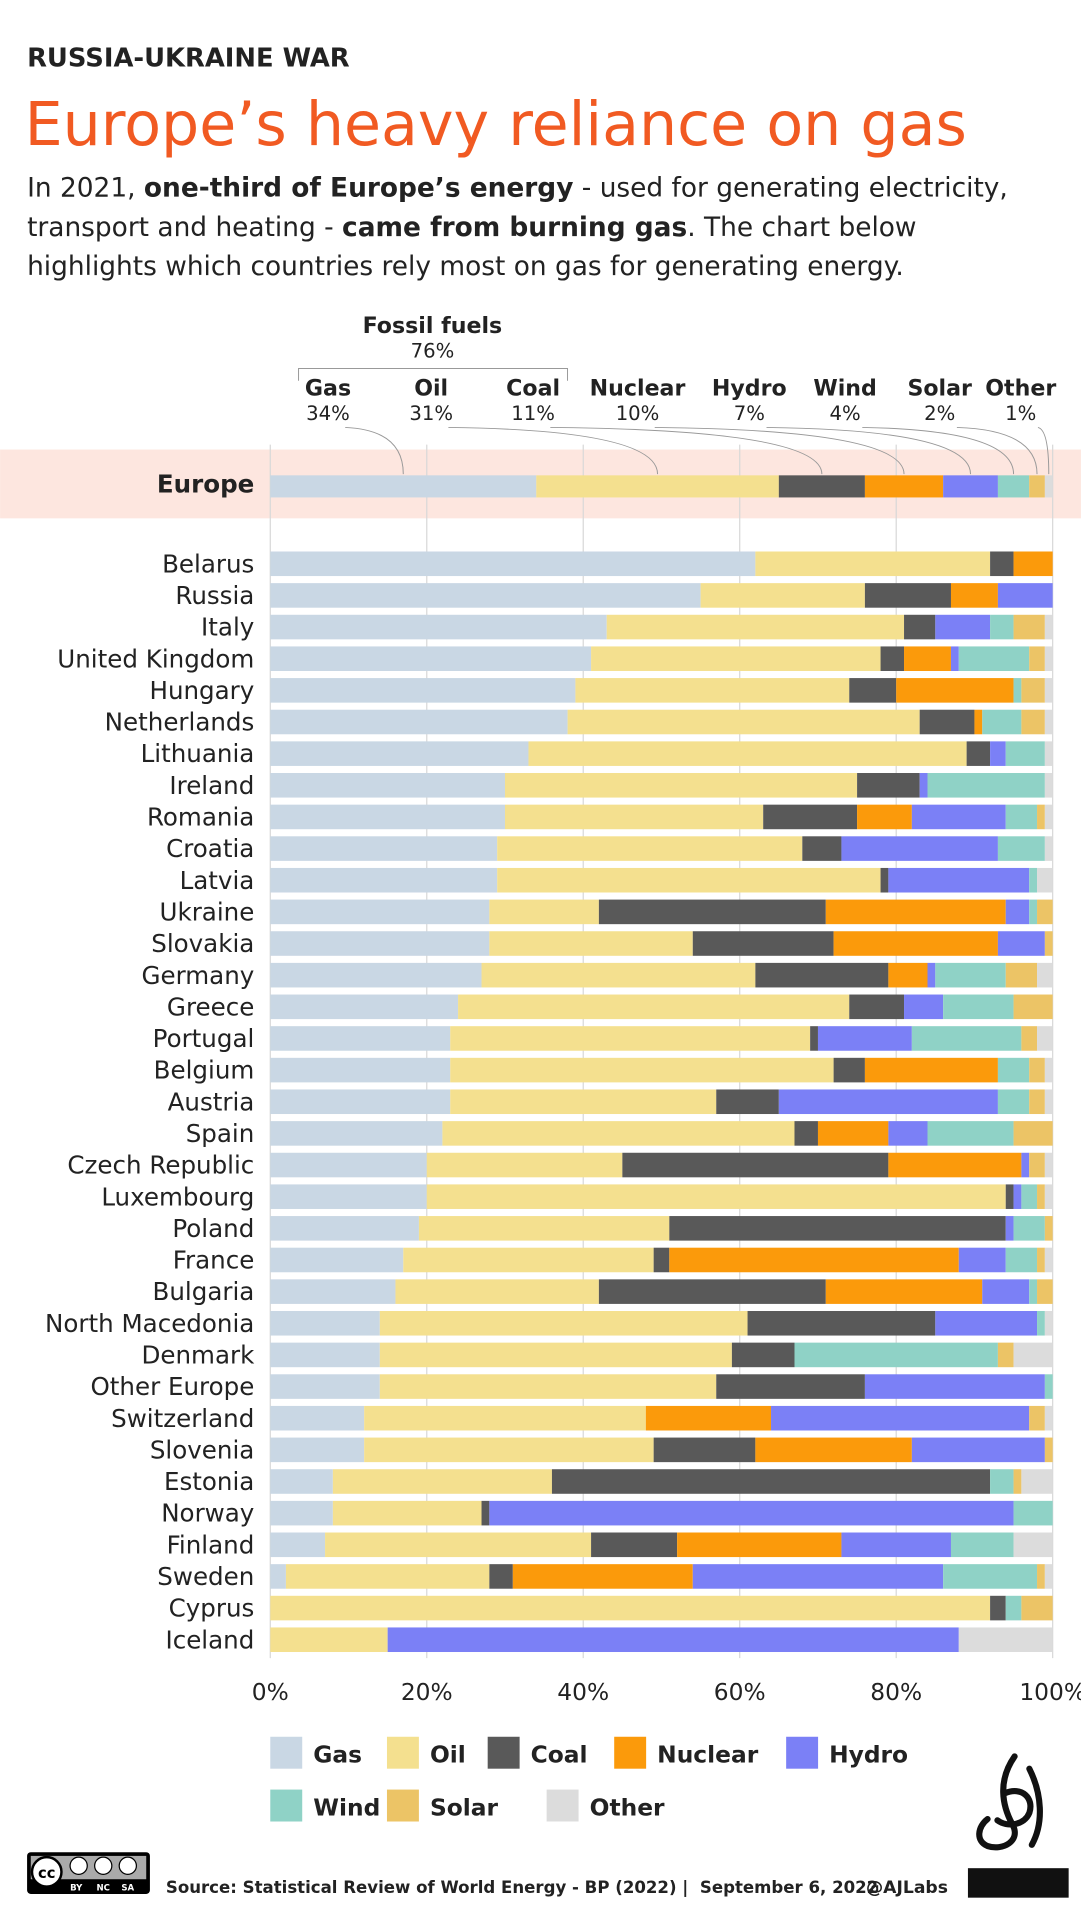  Describe the element at coordinates (402, 1805) in the screenshot. I see `legend-swatch` at that location.